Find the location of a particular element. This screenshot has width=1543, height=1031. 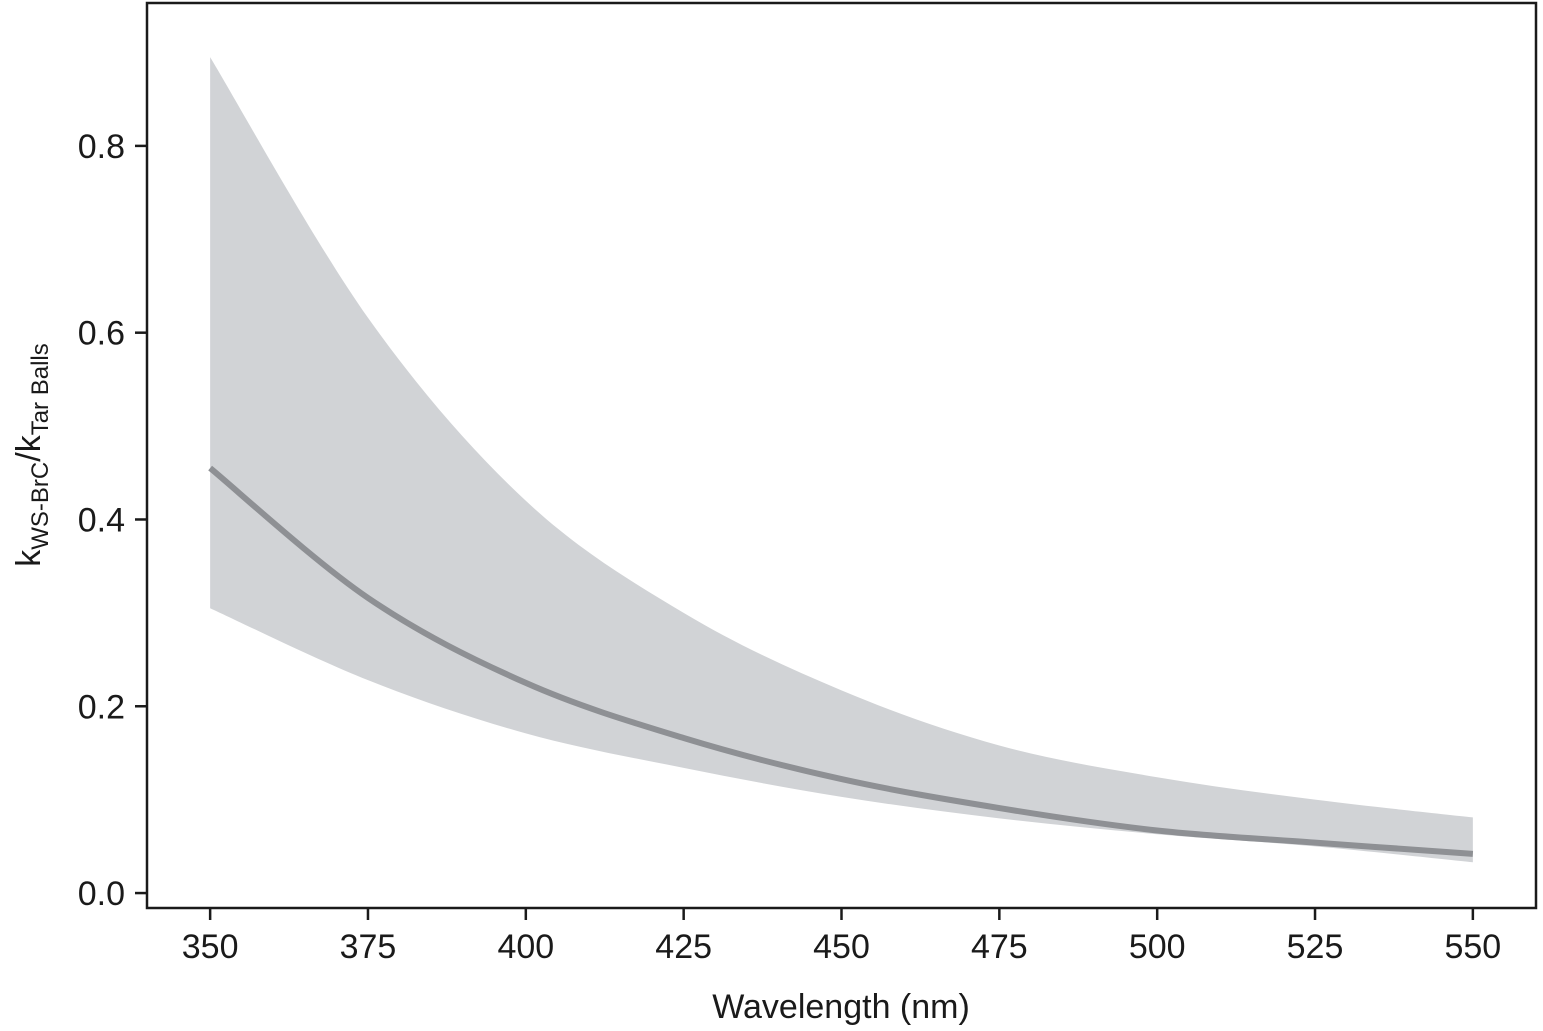

y-label-sub: WS-BrC is located at coordinates (40, 506).